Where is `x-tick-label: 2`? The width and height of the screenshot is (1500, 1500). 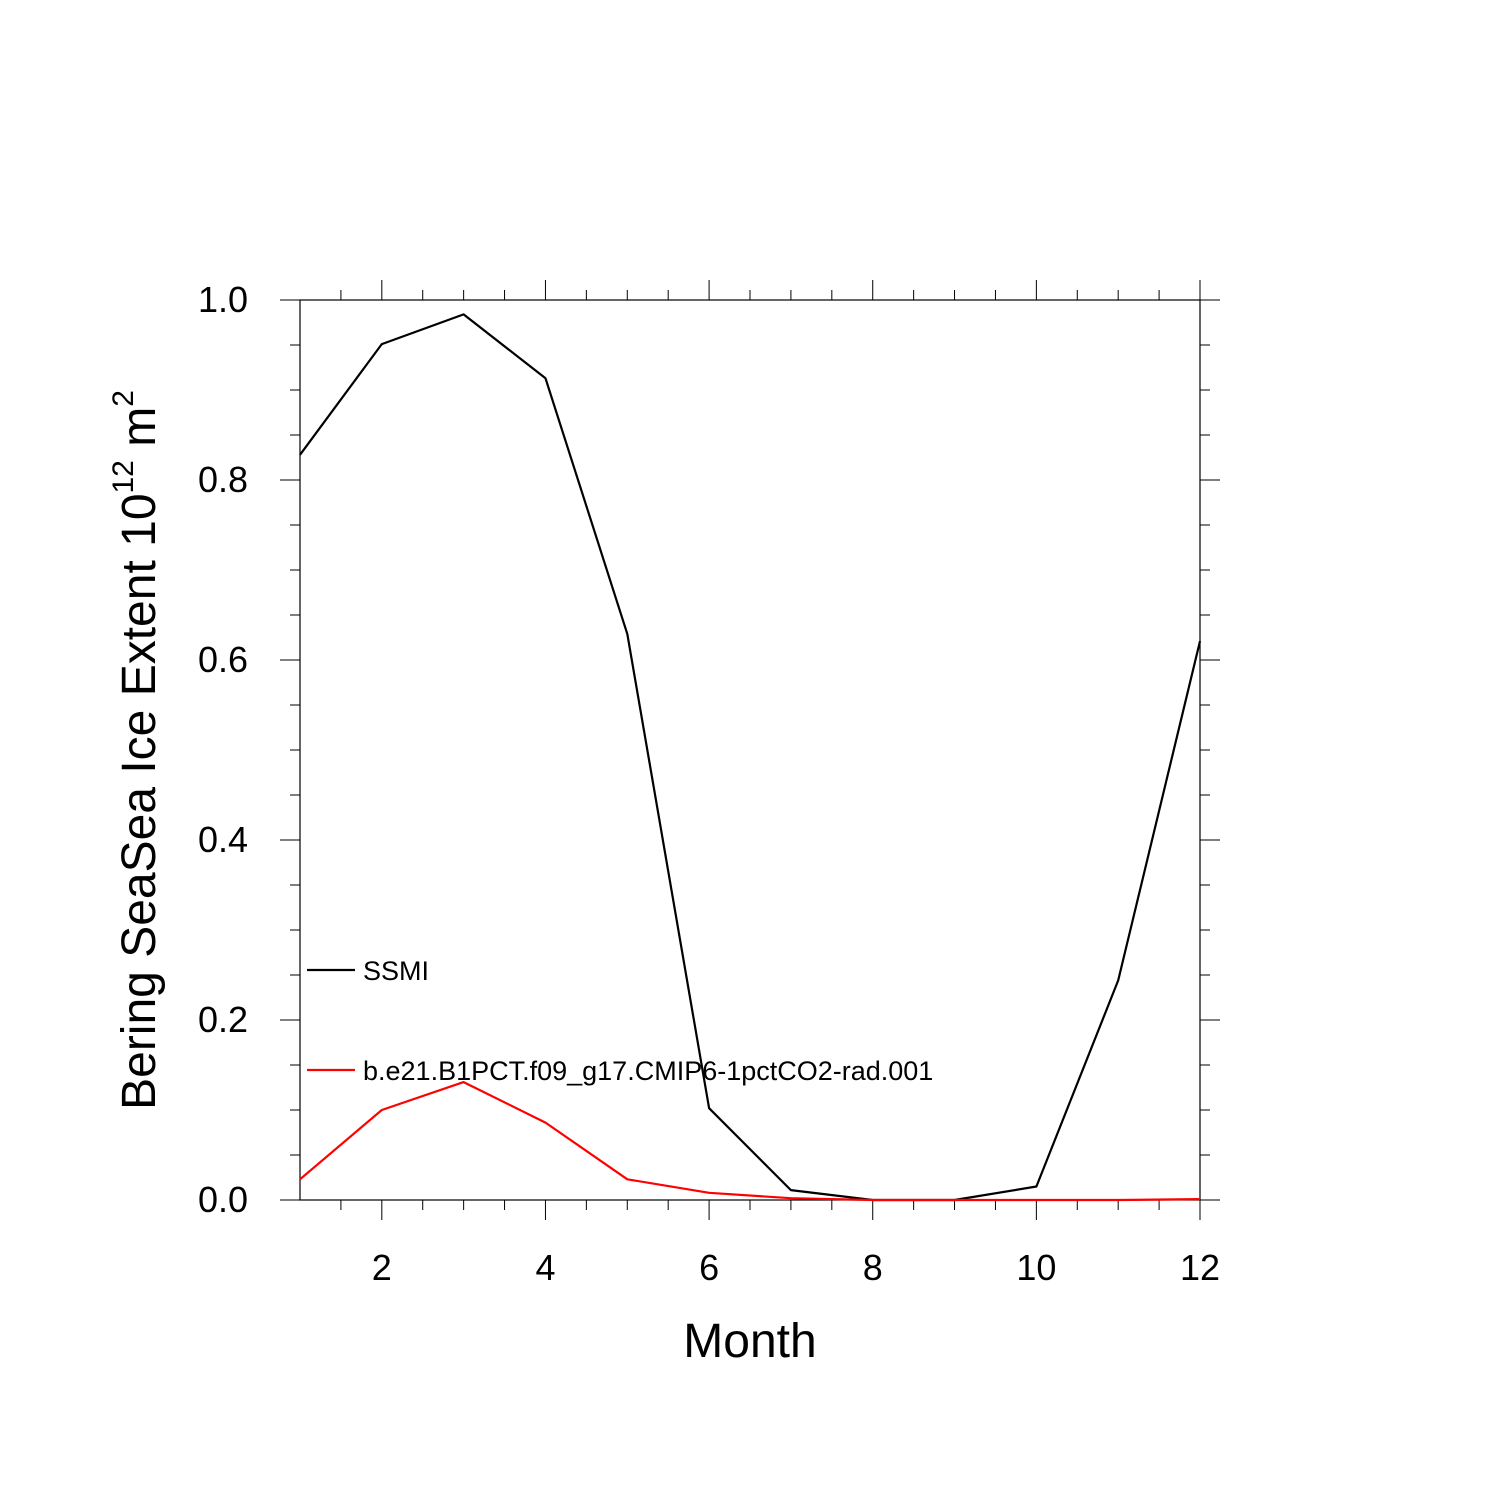
x-tick-label: 2 is located at coordinates (382, 1267).